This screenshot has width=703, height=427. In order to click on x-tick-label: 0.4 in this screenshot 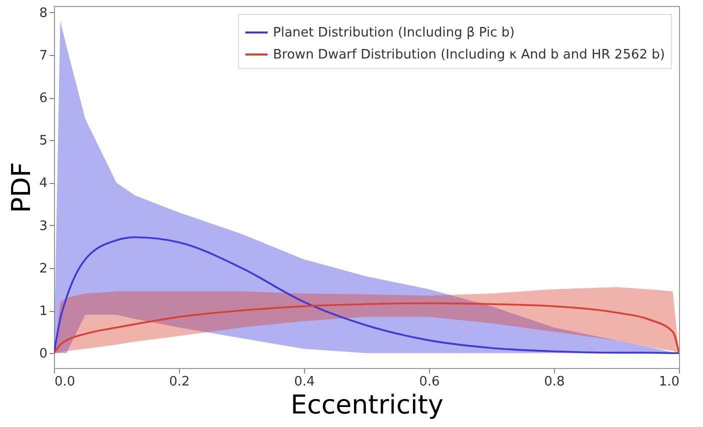, I will do `click(304, 382)`.